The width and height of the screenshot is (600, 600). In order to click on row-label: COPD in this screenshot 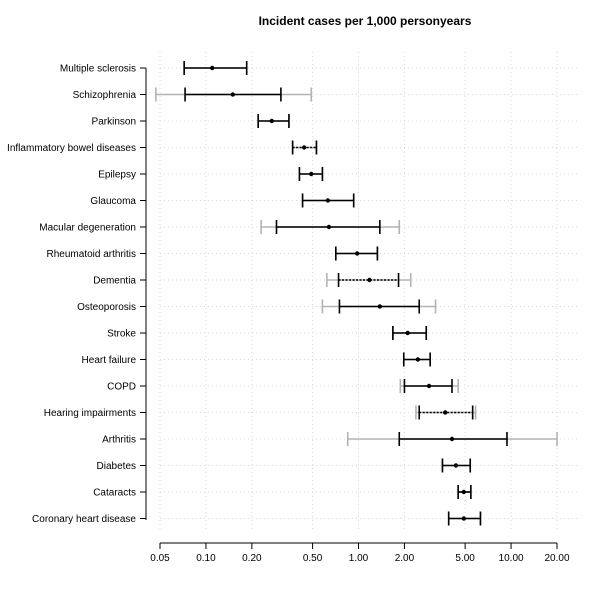, I will do `click(121, 387)`.